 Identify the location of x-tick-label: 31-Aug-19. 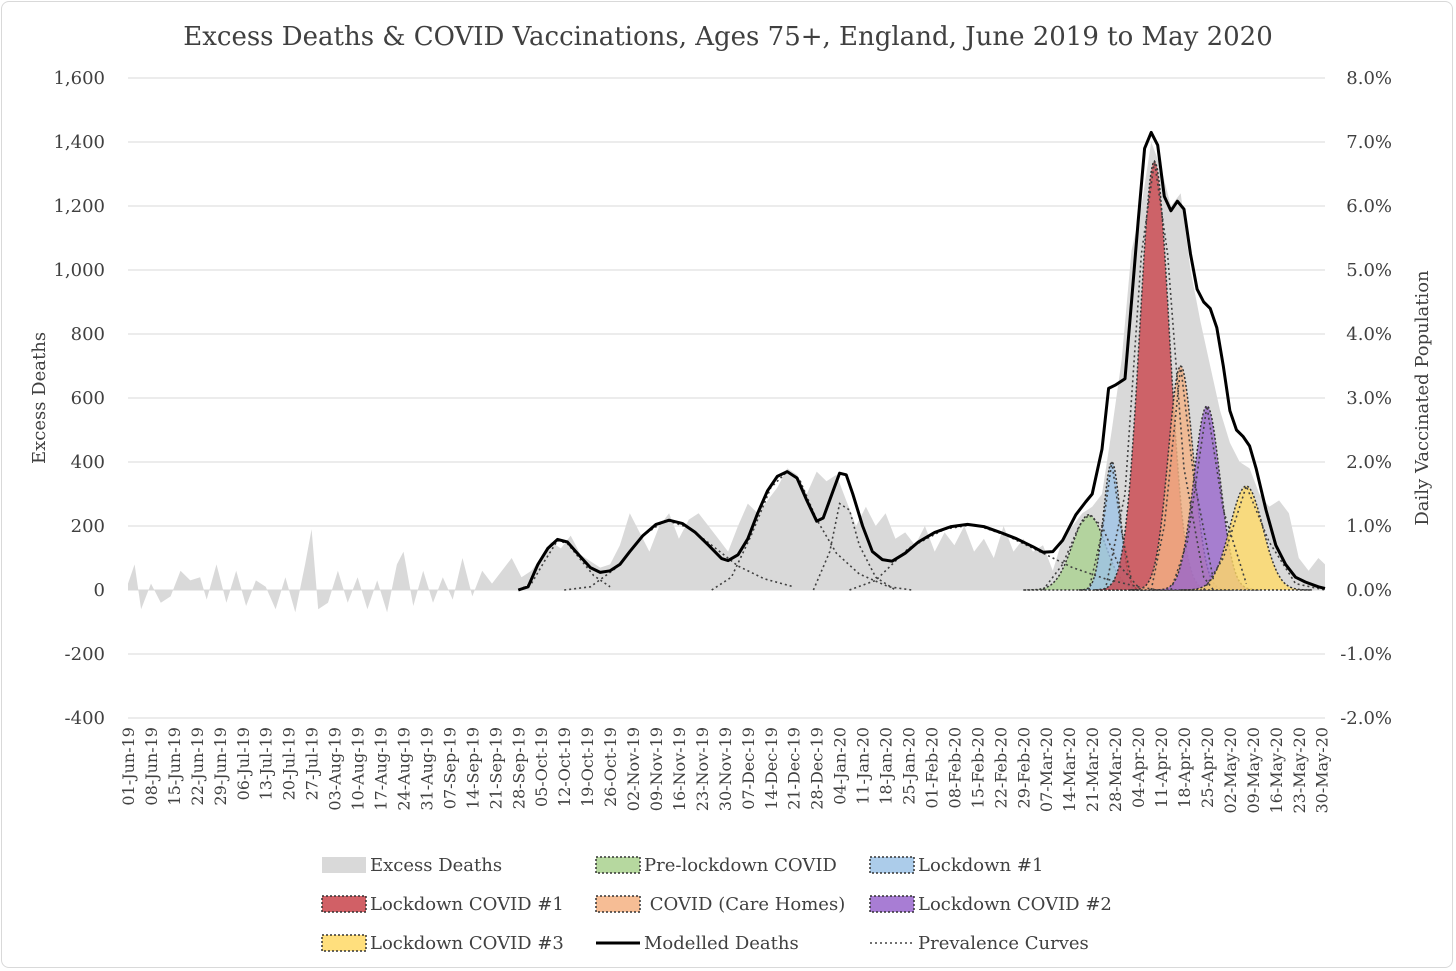
(426, 769).